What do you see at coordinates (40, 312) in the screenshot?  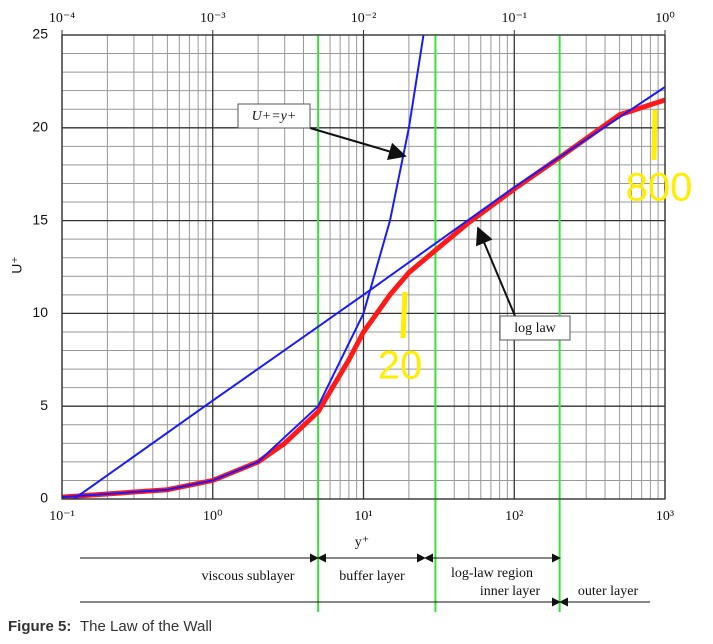 I see `y-tick-label: 10` at bounding box center [40, 312].